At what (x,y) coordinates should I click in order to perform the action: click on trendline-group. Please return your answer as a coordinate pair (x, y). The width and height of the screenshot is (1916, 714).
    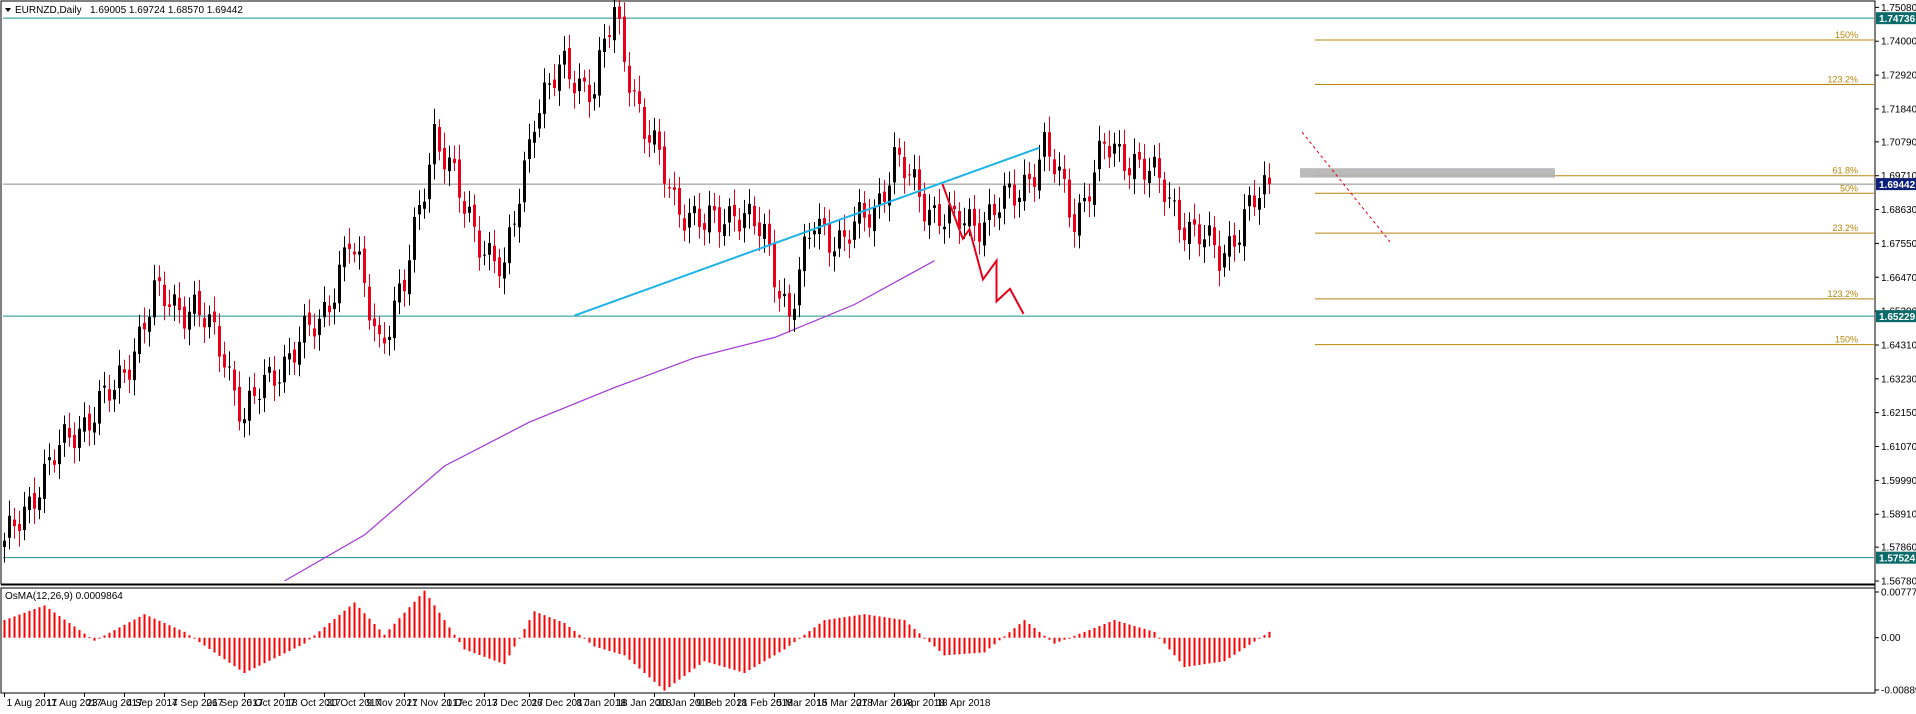
    Looking at the image, I should click on (982, 224).